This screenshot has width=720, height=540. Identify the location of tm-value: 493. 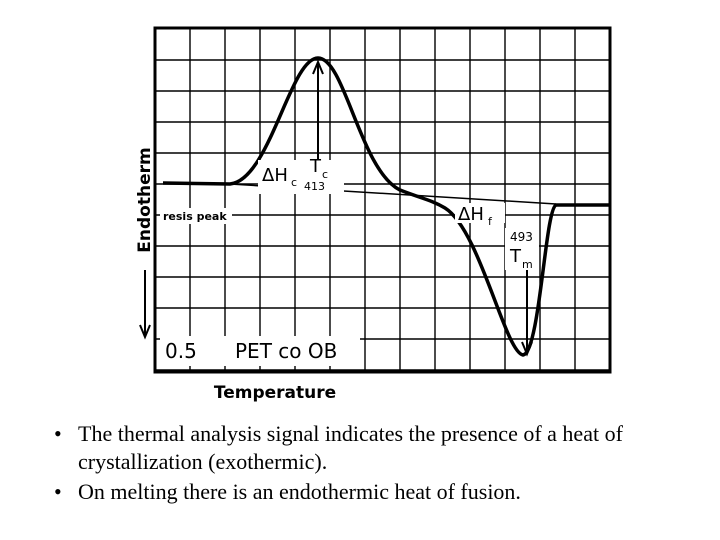
(521, 237).